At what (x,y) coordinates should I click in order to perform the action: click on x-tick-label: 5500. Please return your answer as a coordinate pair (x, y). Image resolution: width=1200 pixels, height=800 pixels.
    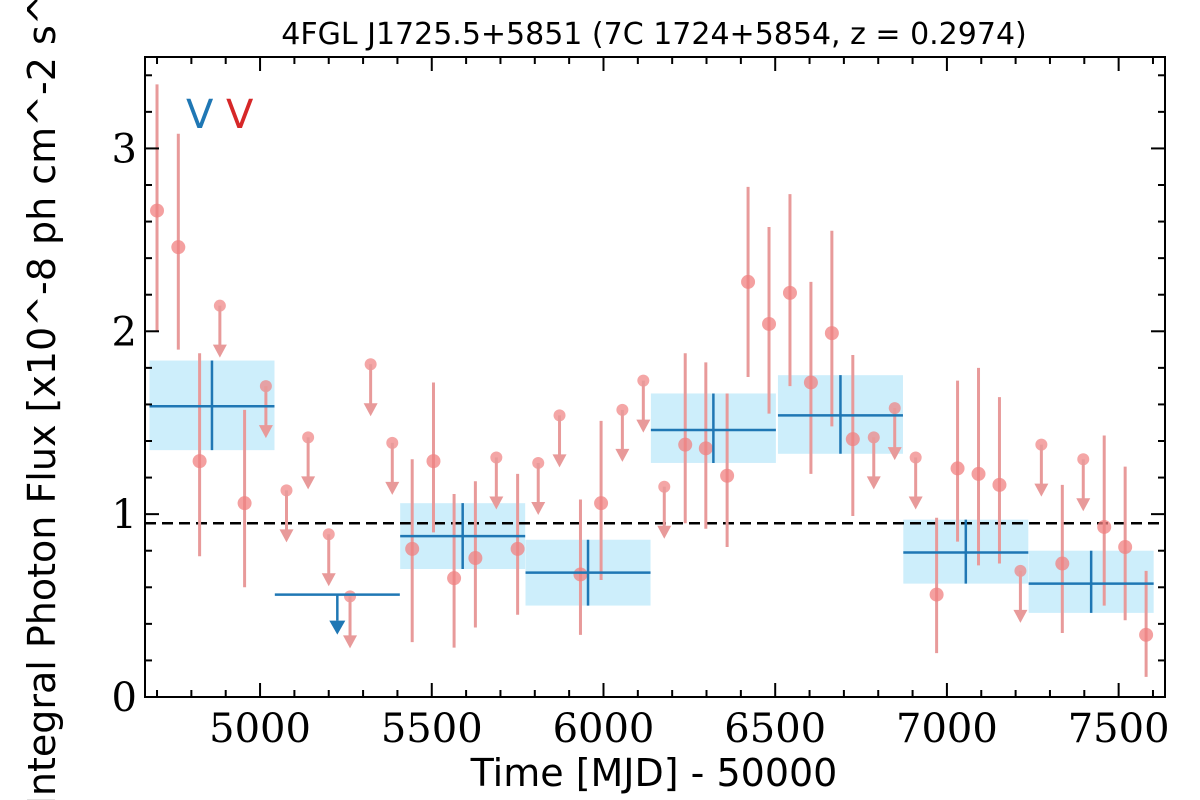
    Looking at the image, I should click on (432, 729).